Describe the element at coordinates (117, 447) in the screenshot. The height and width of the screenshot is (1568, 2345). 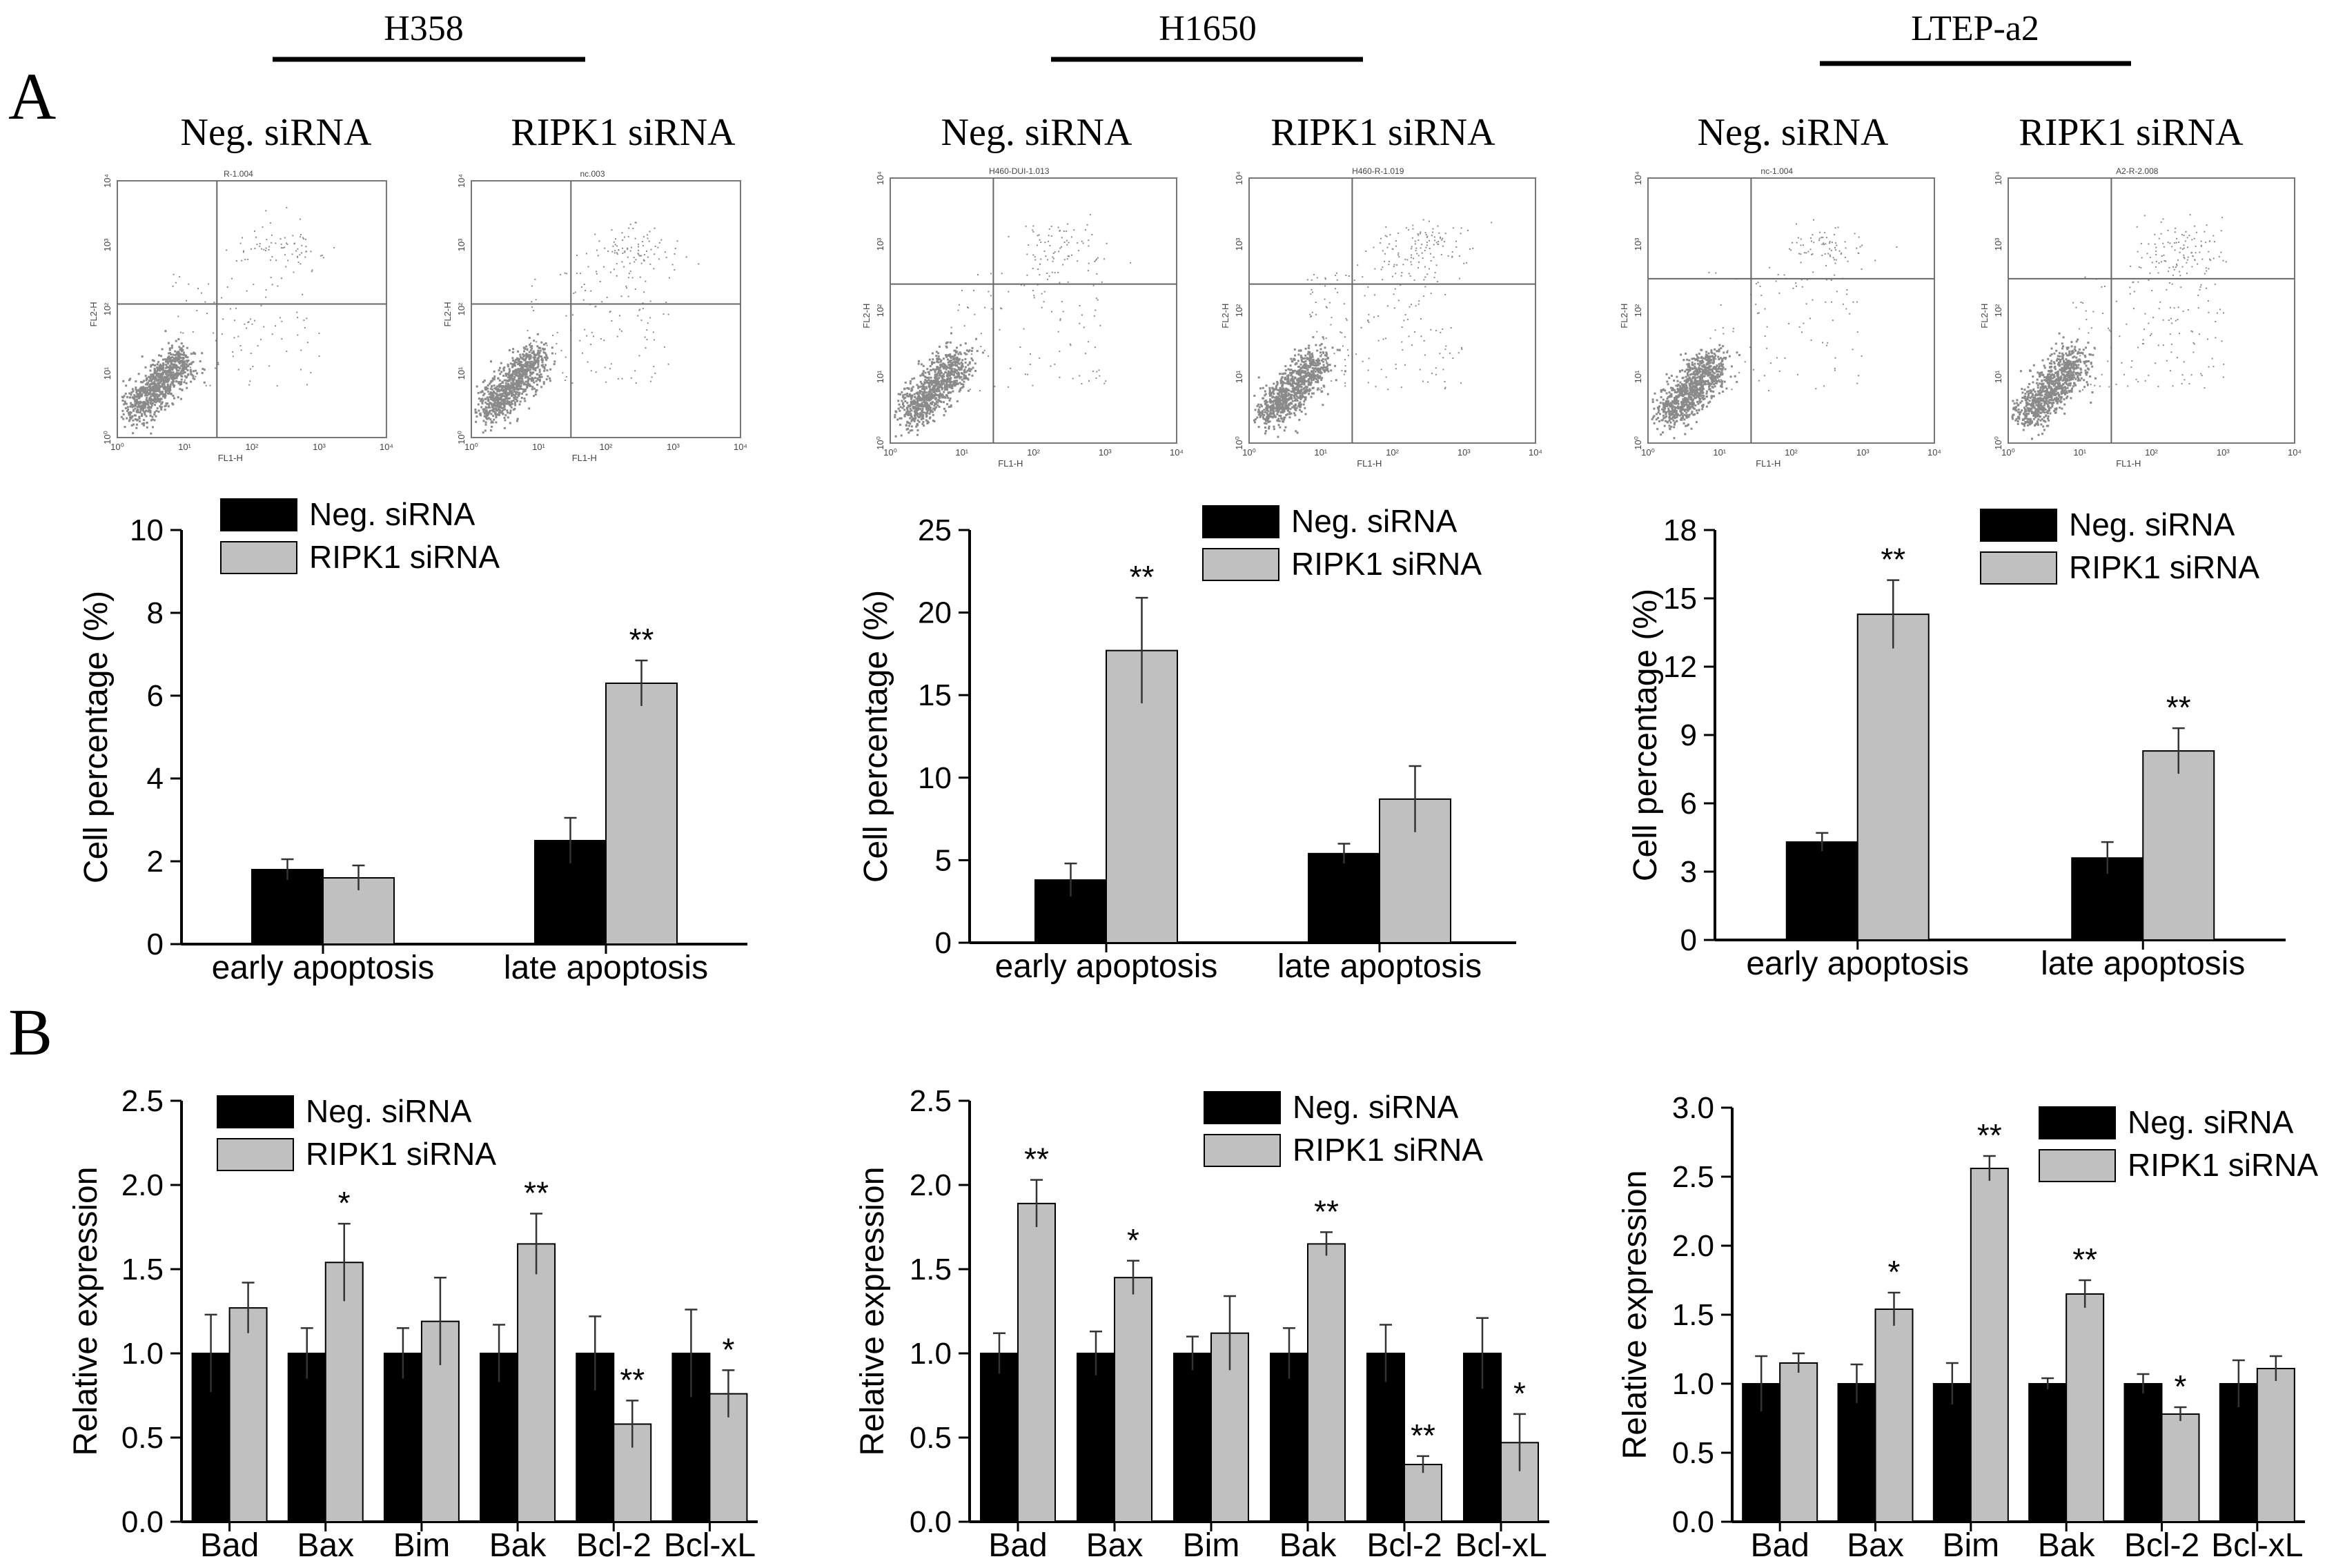
I see `flow-x-tick-label: 10⁰` at that location.